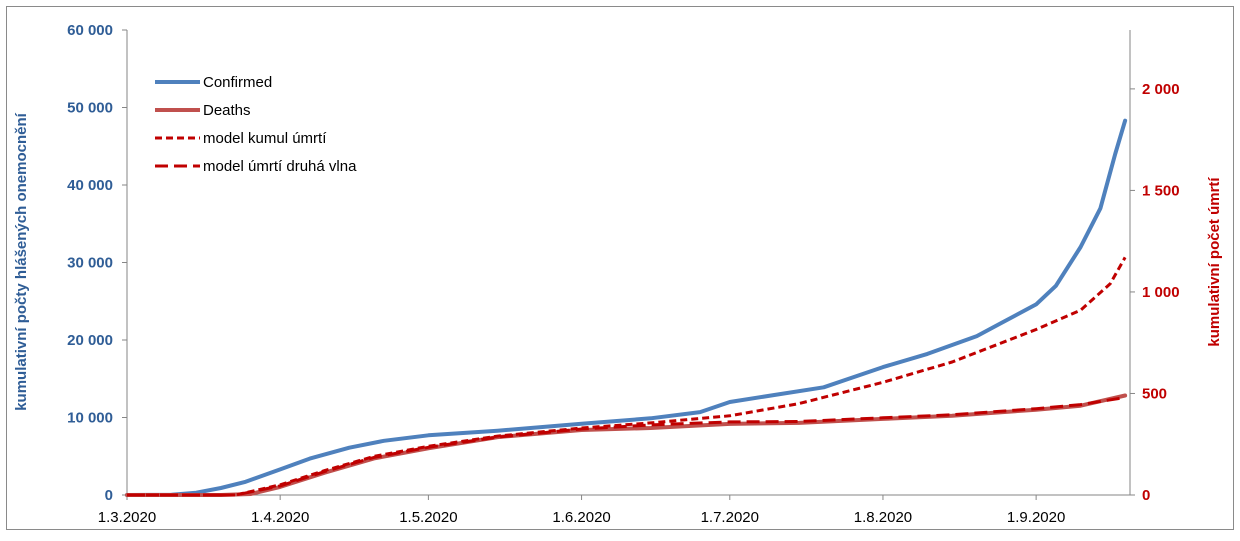 The height and width of the screenshot is (541, 1240). Describe the element at coordinates (227, 110) in the screenshot. I see `legend-label: Deaths` at that location.